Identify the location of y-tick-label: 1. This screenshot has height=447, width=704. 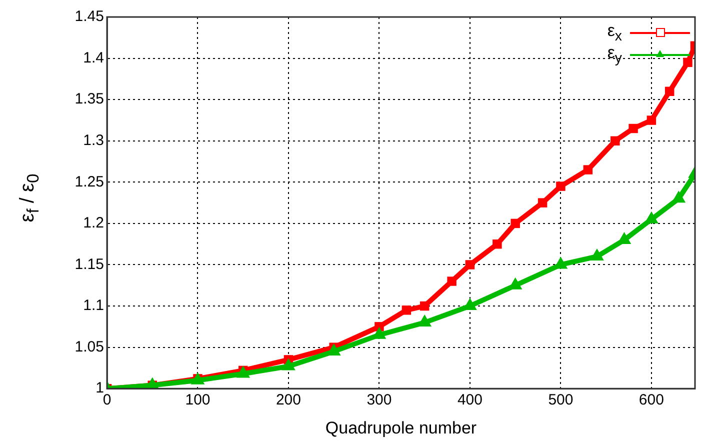
(100, 388).